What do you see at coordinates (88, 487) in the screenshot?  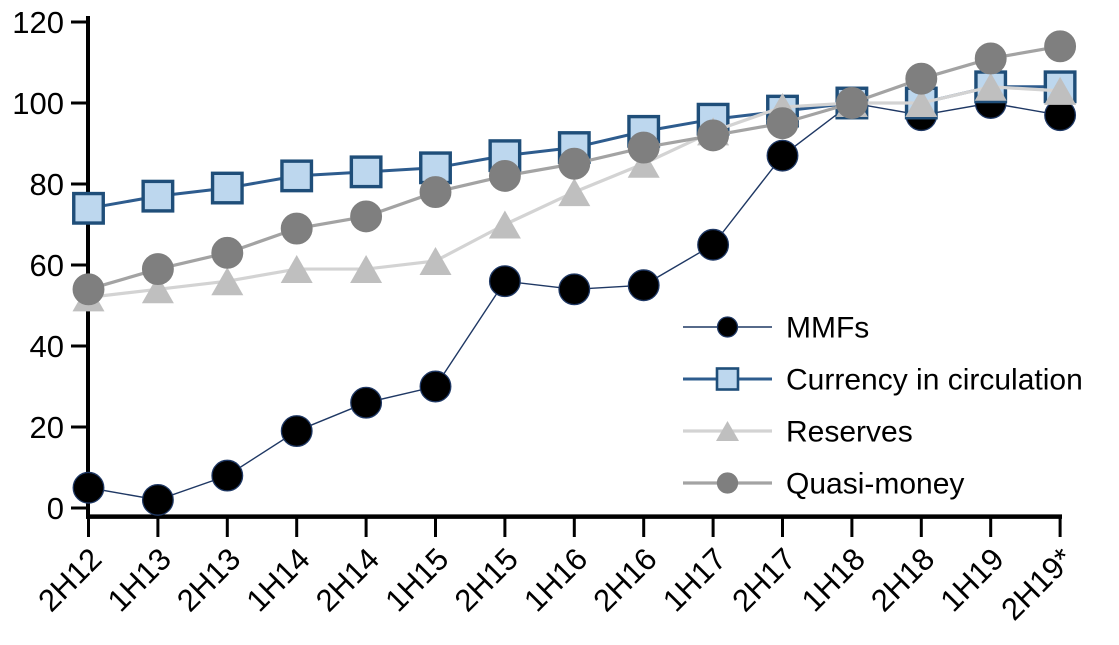 I see `marker-mmfs-2h12` at bounding box center [88, 487].